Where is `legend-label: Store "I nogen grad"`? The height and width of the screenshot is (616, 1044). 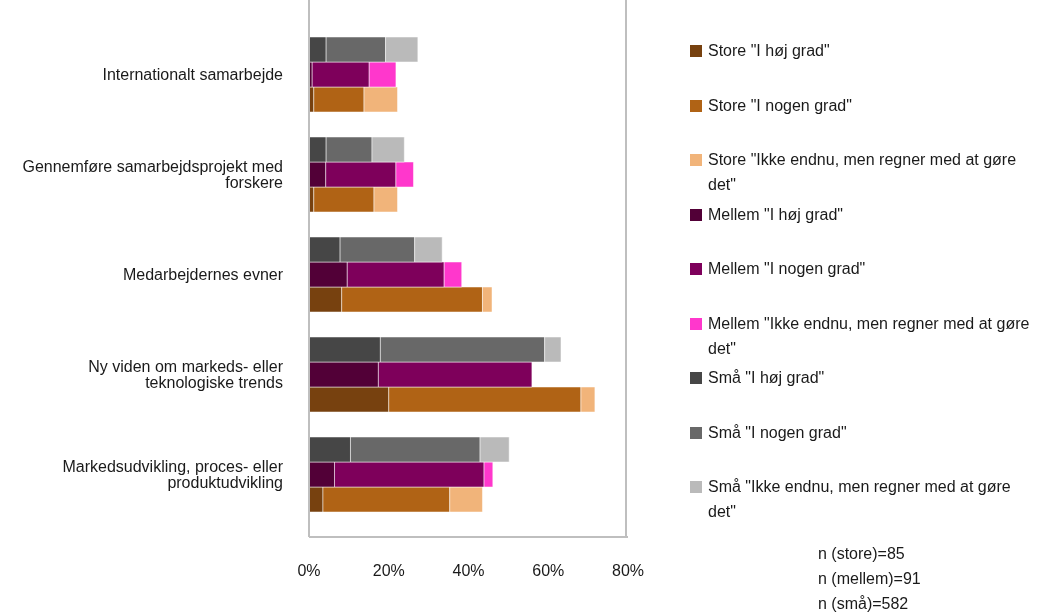
legend-label: Store "I nogen grad" is located at coordinates (780, 105).